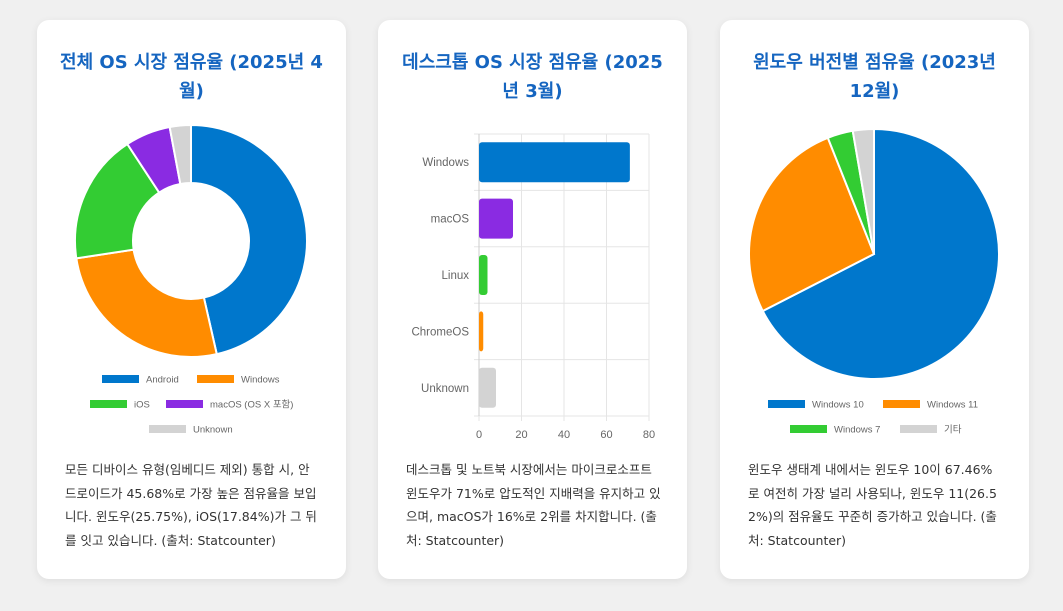 Image resolution: width=1063 pixels, height=611 pixels. I want to click on legend-label: iOS, so click(142, 405).